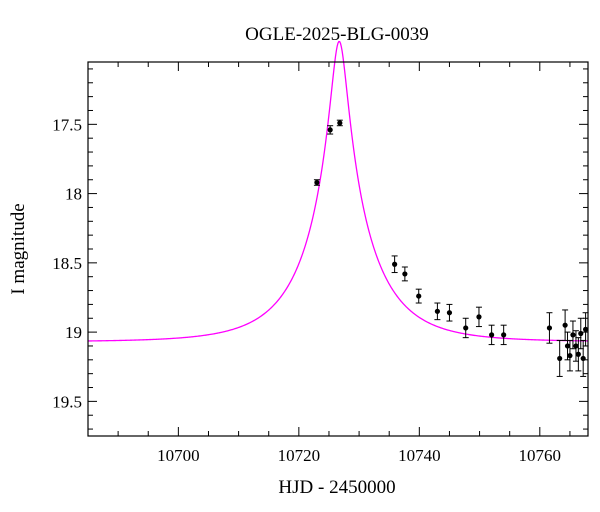 The image size is (600, 512). I want to click on y-tick-label: 18, so click(73, 194).